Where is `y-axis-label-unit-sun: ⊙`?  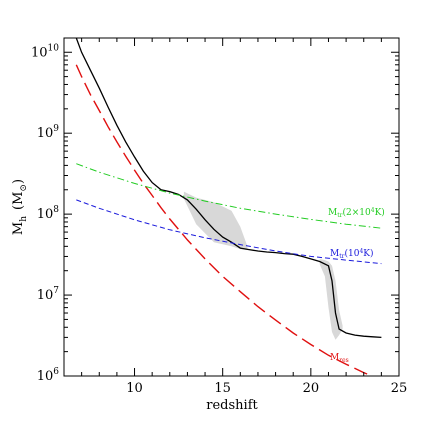
y-axis-label-unit-sun: ⊙ is located at coordinates (24, 188).